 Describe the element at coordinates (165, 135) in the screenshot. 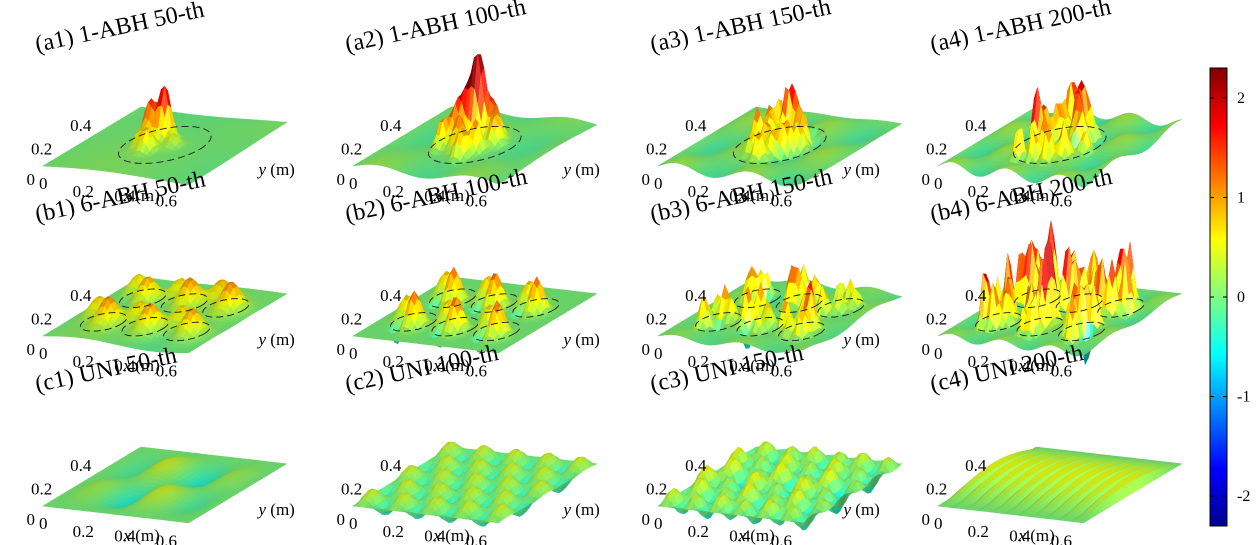

I see `surface-mesh` at that location.